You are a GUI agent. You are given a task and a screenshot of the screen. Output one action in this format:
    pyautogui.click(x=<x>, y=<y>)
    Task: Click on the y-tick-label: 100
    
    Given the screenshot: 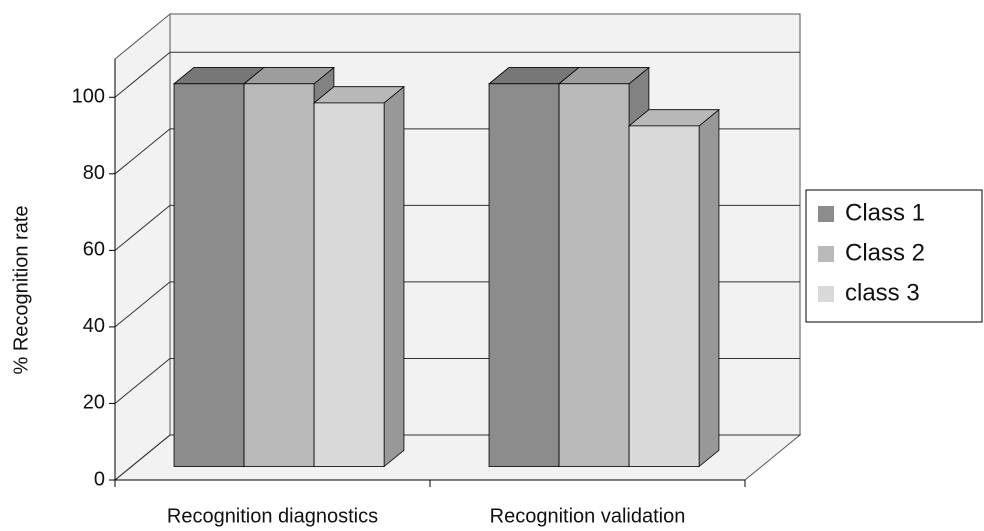 What is the action you would take?
    pyautogui.click(x=88, y=97)
    